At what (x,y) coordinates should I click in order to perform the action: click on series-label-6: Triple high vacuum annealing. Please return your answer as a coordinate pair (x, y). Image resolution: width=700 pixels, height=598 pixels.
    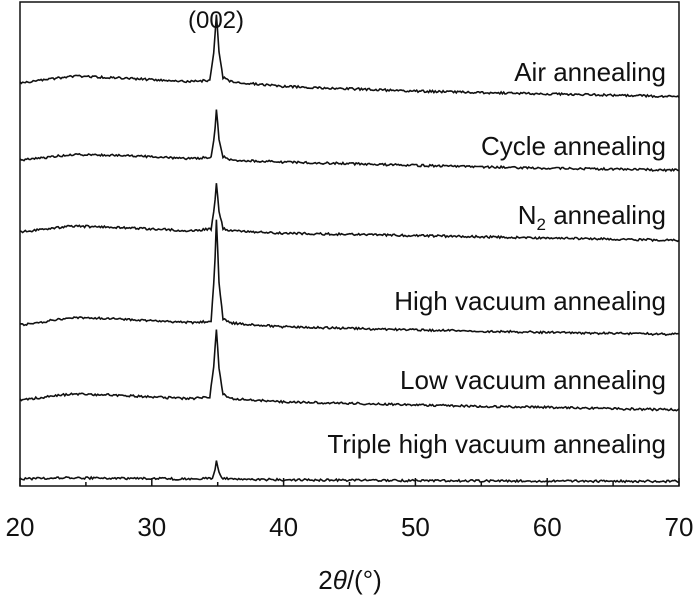
    Looking at the image, I should click on (496, 444).